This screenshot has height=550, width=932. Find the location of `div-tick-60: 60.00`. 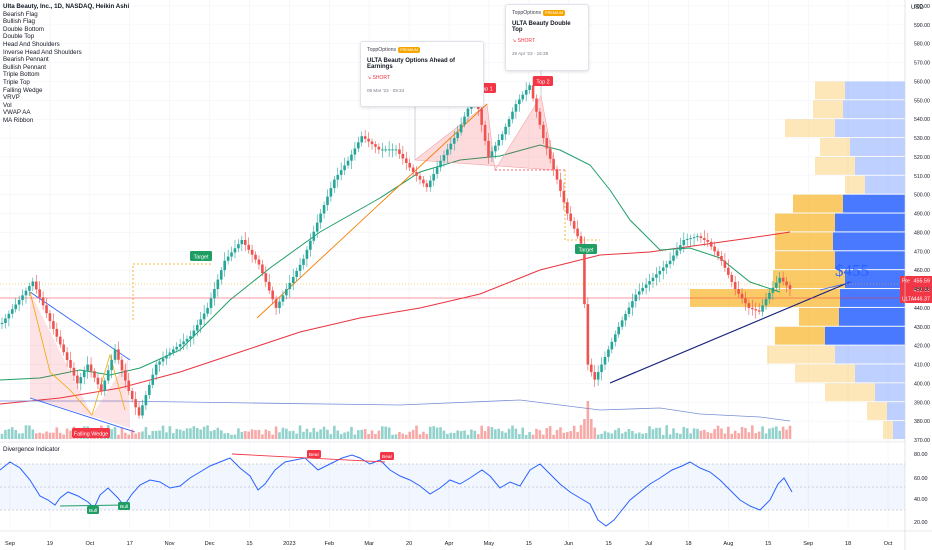

div-tick-60: 60.00 is located at coordinates (921, 479).